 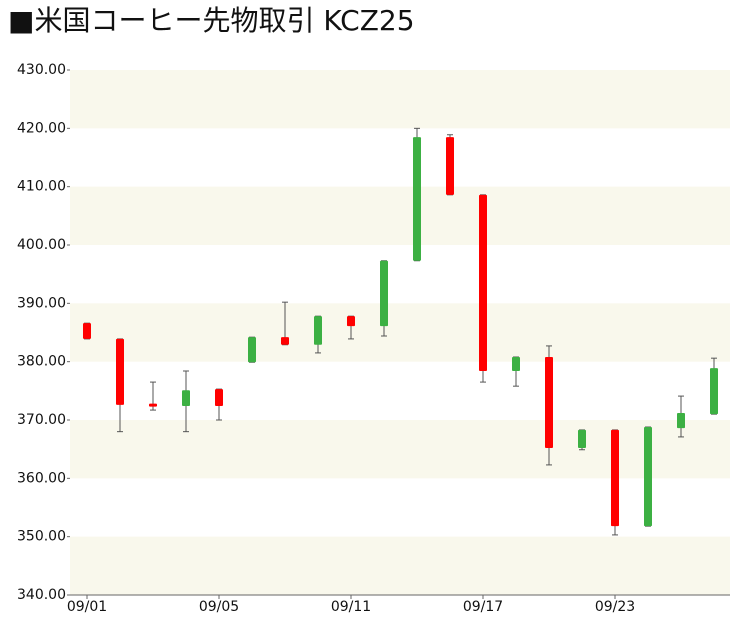 I want to click on x-tick-label: 09/05, so click(x=219, y=607).